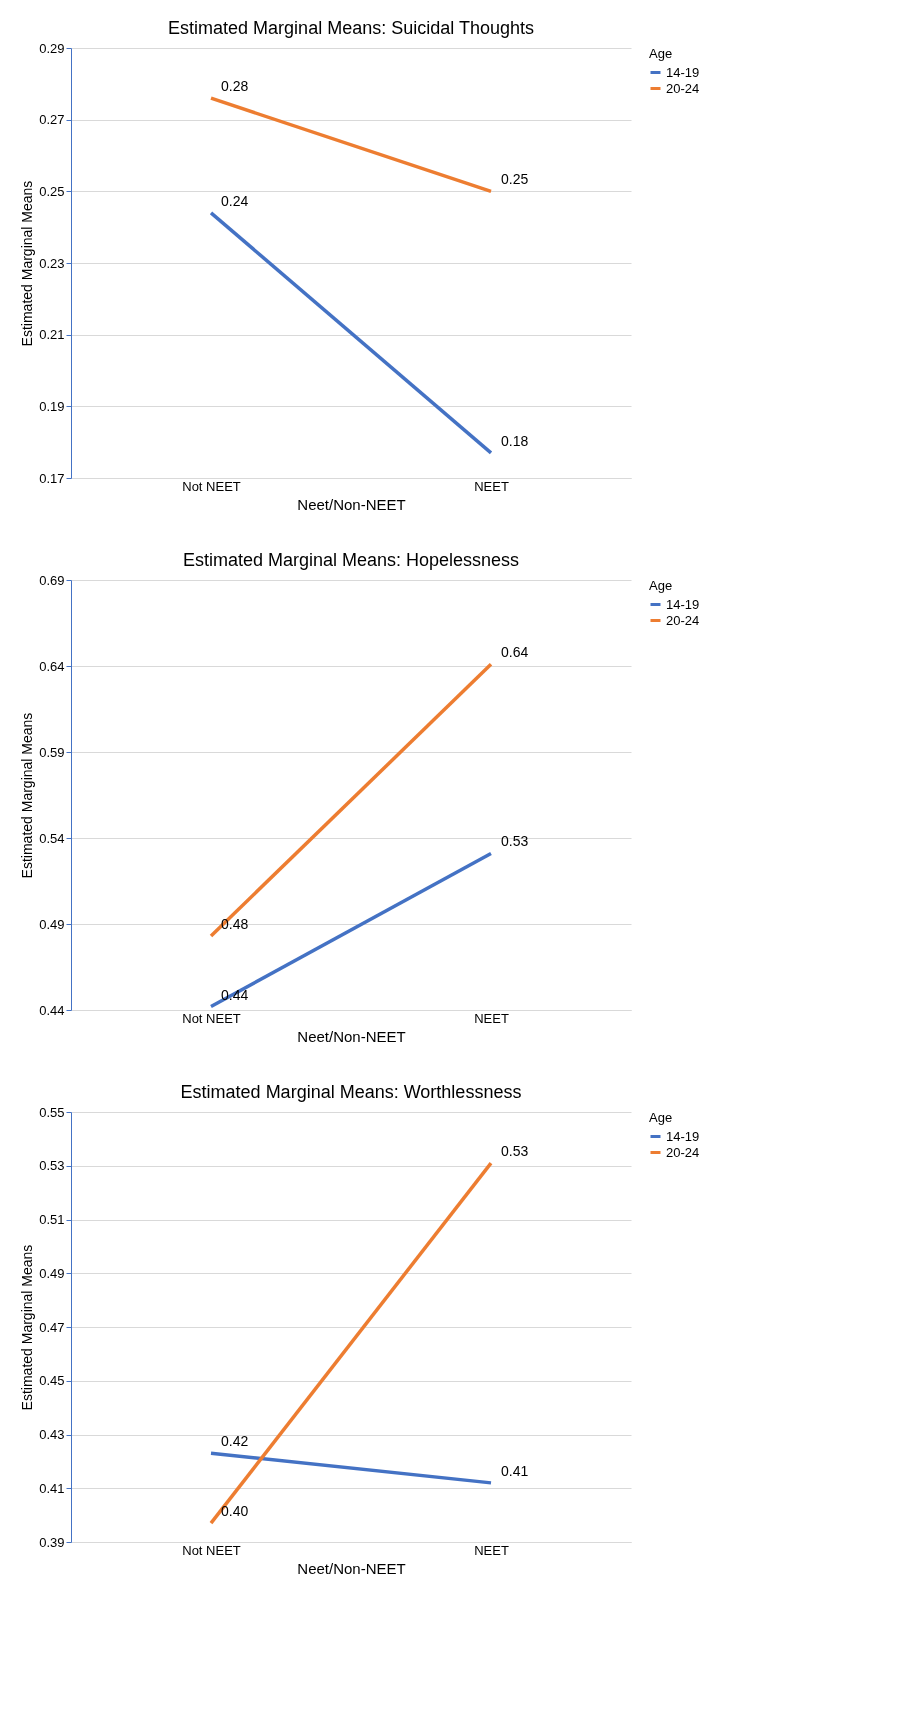 The image size is (908, 1726). I want to click on data-label: 0.41, so click(515, 1470).